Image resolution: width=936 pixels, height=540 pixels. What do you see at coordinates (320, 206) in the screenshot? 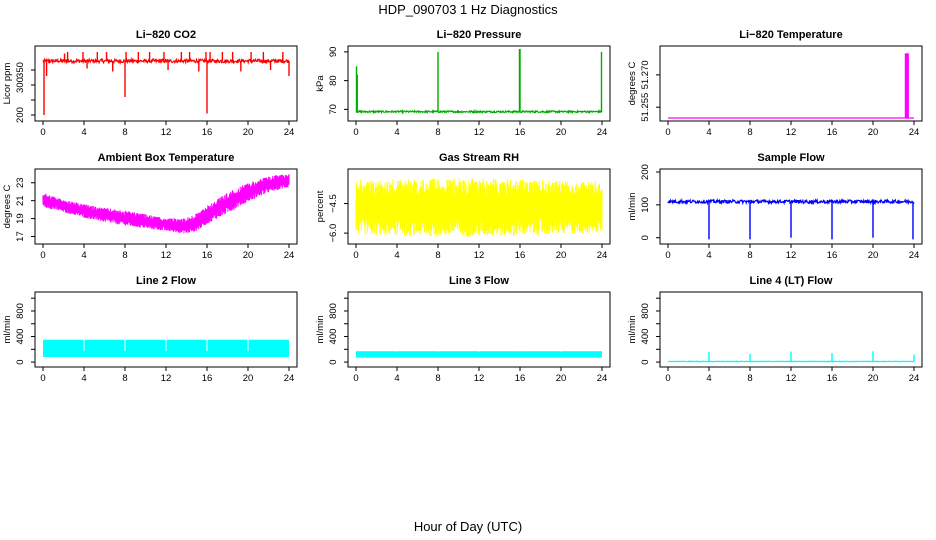
I see `y-axis-label: percent` at bounding box center [320, 206].